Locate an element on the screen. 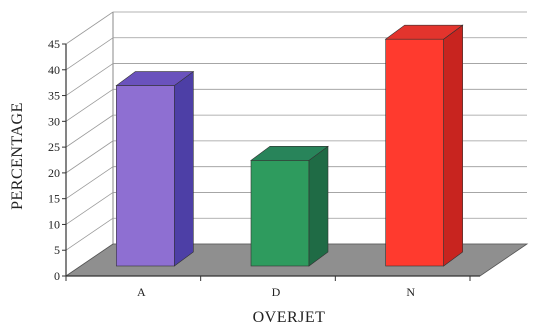  y-tick-label: 10 is located at coordinates (54, 224).